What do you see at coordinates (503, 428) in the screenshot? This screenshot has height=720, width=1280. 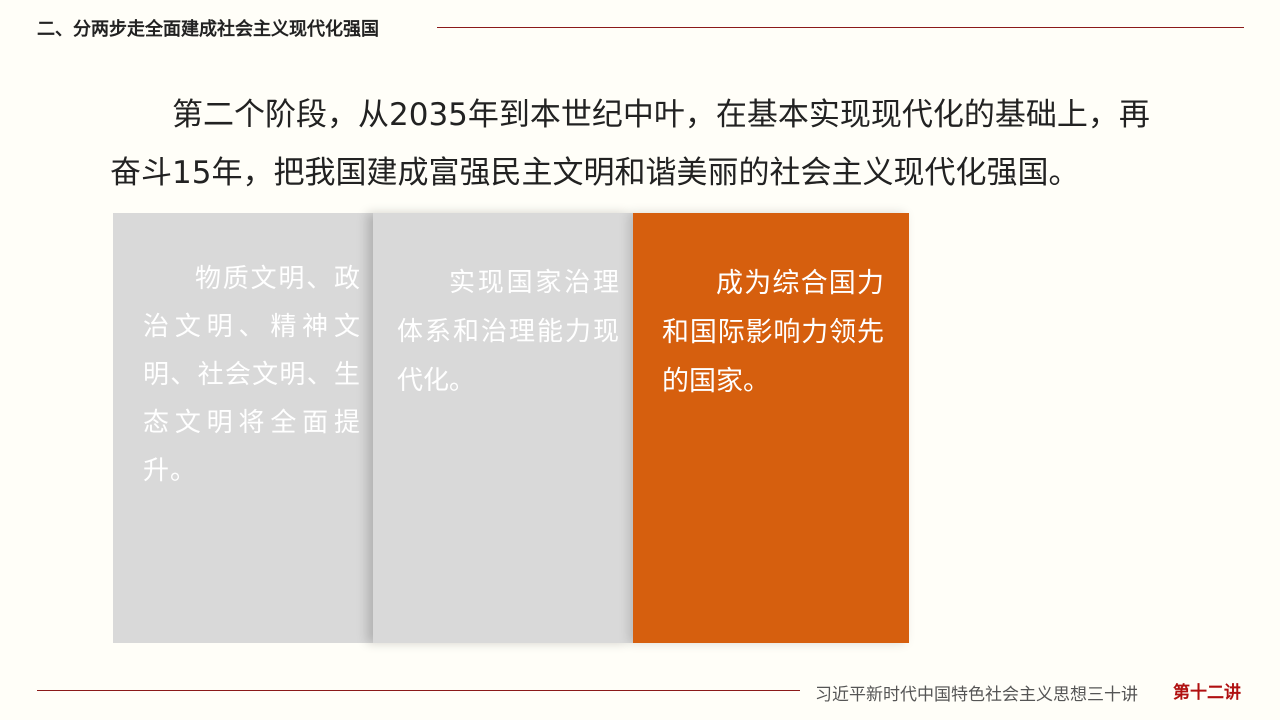 I see `card-governance: 实现国家治理体系和治理能力现代化。` at bounding box center [503, 428].